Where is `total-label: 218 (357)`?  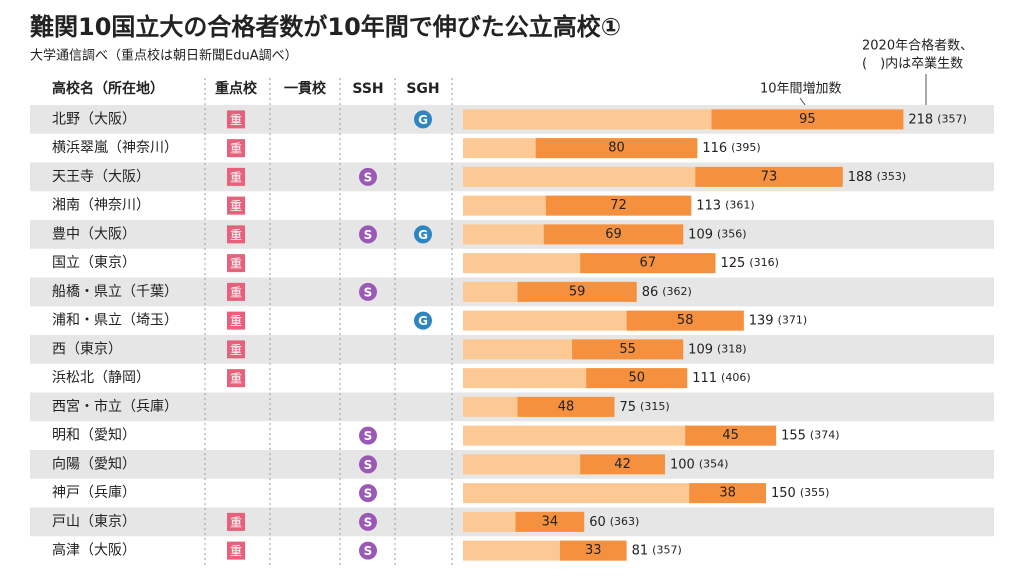
total-label: 218 (357) is located at coordinates (937, 119).